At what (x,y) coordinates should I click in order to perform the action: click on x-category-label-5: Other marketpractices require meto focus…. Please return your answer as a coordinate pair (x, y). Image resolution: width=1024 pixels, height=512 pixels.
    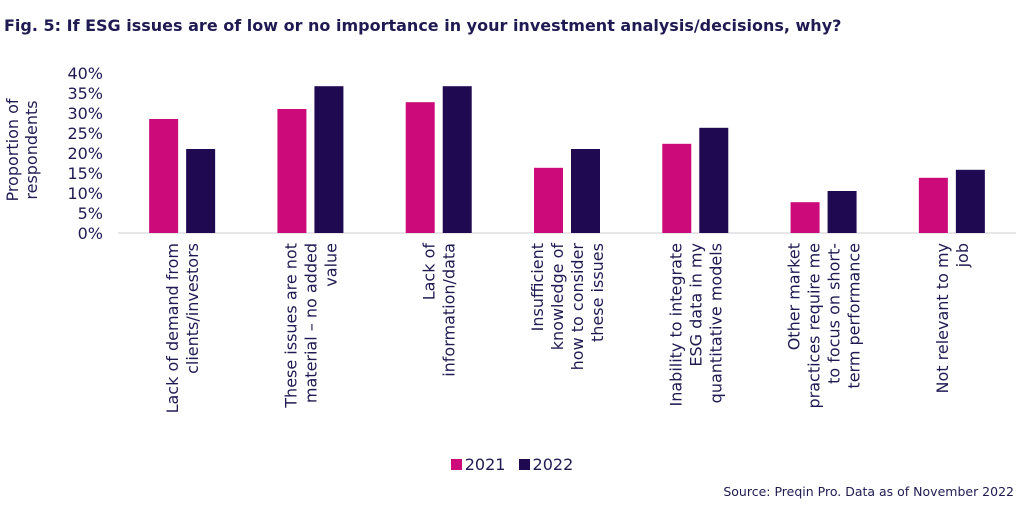
    Looking at the image, I should click on (824, 326).